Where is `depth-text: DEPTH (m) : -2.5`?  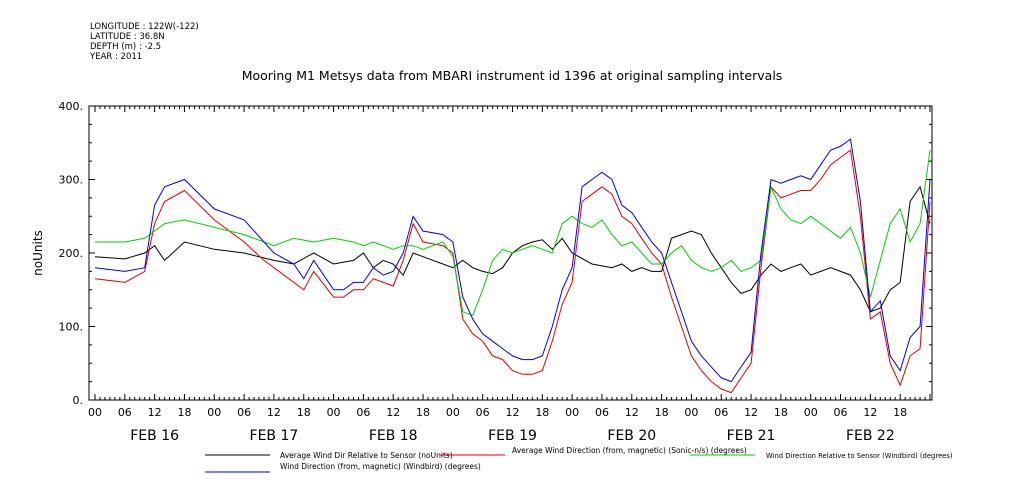
depth-text: DEPTH (m) : -2.5 is located at coordinates (126, 47).